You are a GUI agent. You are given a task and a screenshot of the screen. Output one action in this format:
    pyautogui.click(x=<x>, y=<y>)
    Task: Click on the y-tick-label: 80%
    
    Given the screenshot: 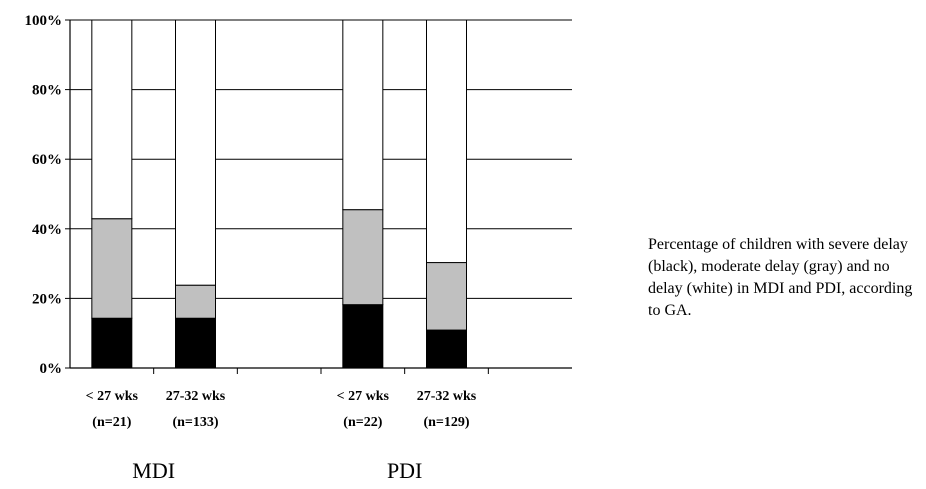 What is the action you would take?
    pyautogui.click(x=47, y=91)
    